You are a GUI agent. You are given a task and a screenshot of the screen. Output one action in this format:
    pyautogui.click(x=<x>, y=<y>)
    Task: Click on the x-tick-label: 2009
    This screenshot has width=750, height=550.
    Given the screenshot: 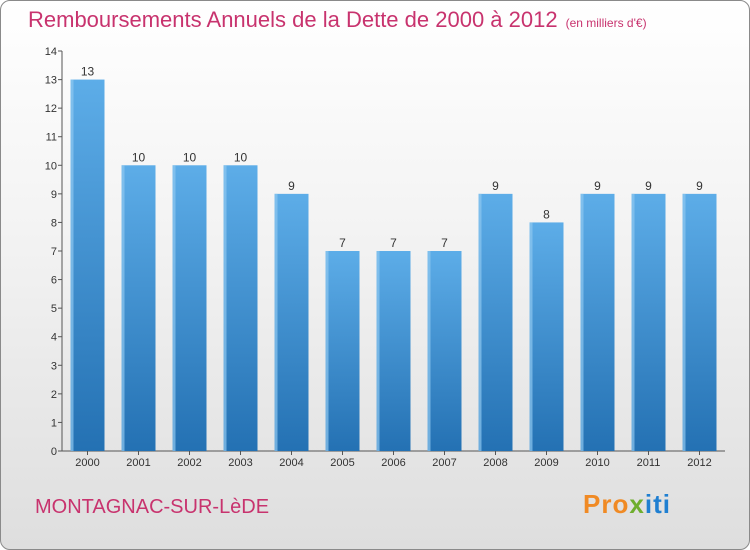 What is the action you would take?
    pyautogui.click(x=546, y=463)
    